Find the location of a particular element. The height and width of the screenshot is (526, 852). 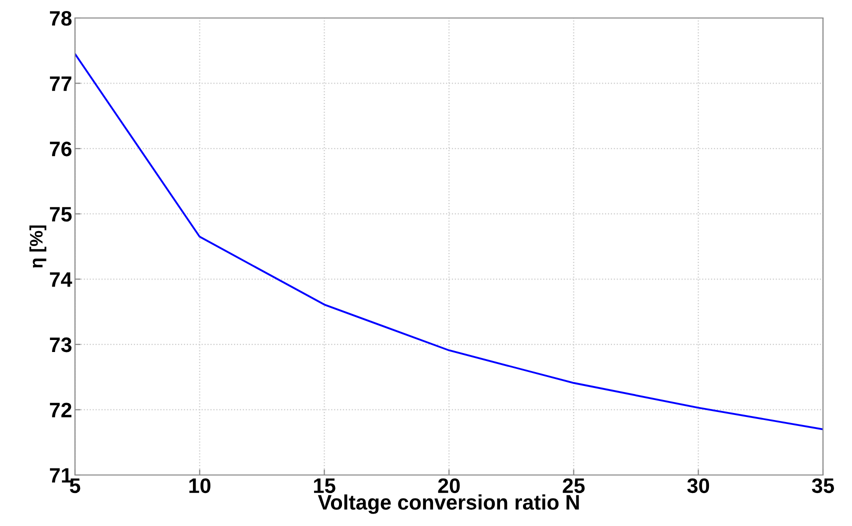

y-tick-label: 77 is located at coordinates (61, 83).